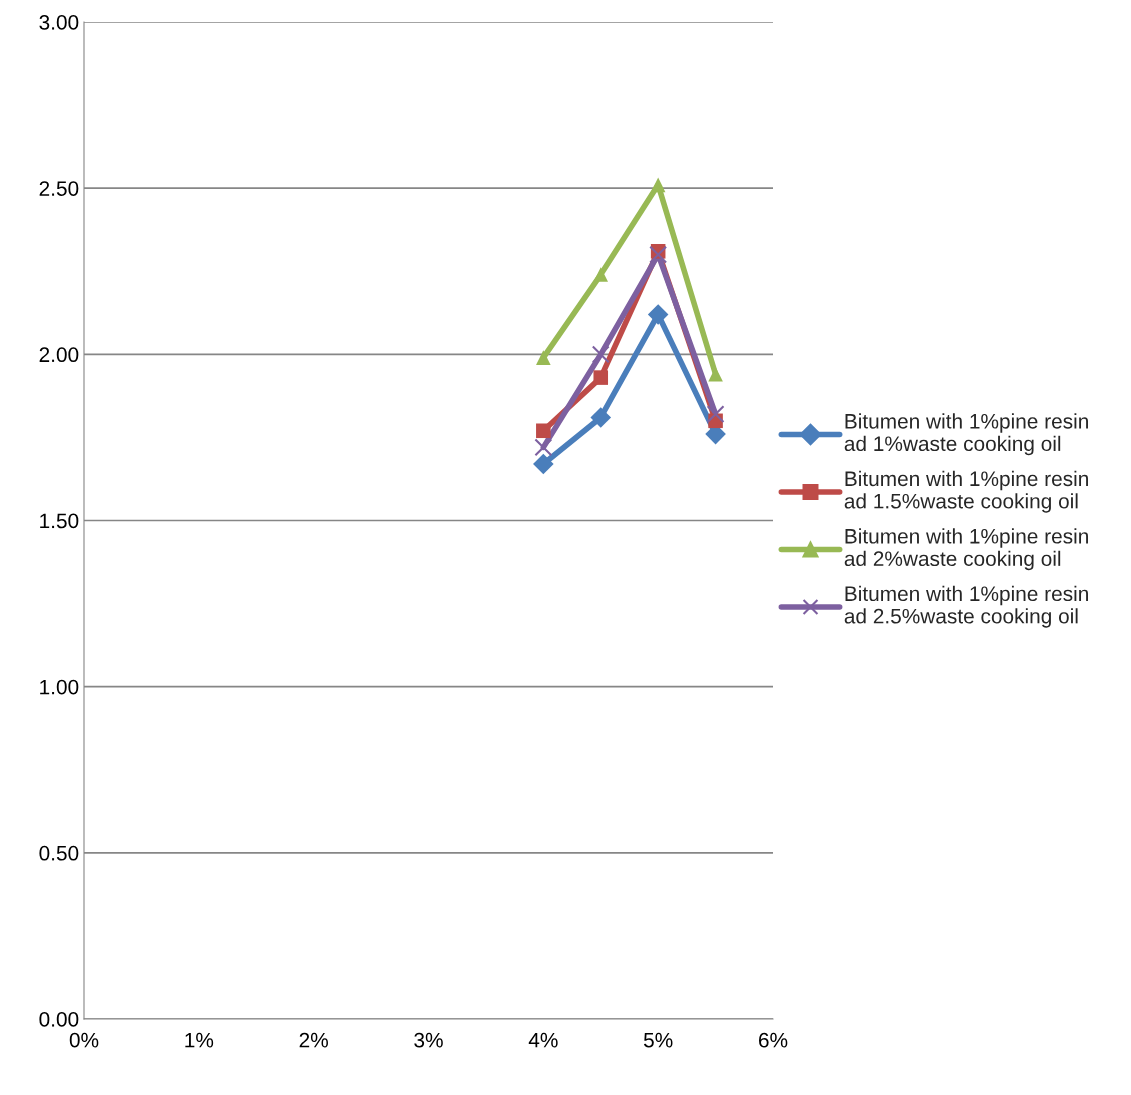 Image resolution: width=1131 pixels, height=1095 pixels. I want to click on y-tick-label: 0.50, so click(59, 853).